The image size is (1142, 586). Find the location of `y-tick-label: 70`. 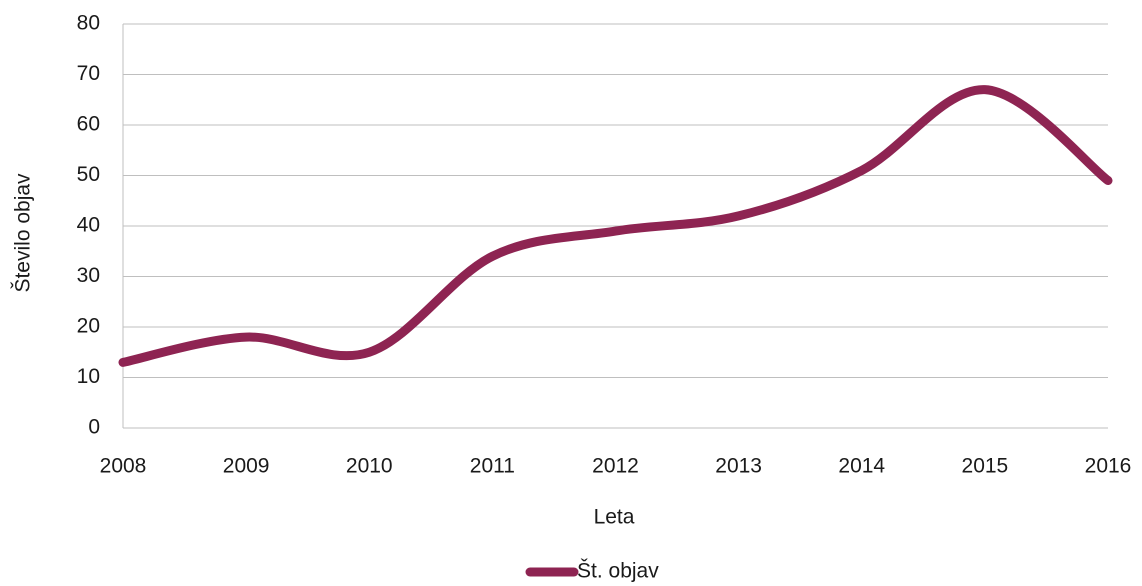

y-tick-label: 70 is located at coordinates (88, 73).